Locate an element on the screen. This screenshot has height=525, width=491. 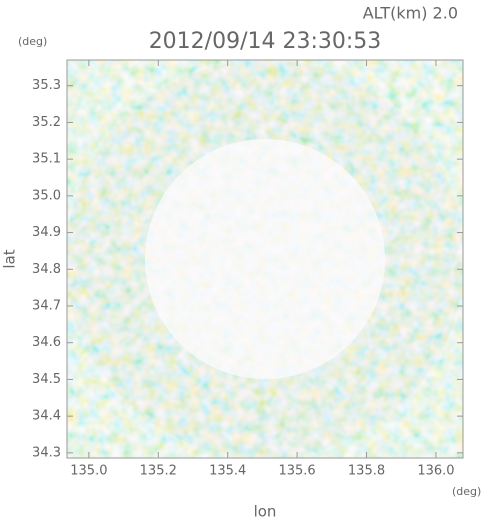
y-tick-label: 35.2 is located at coordinates (46, 122).